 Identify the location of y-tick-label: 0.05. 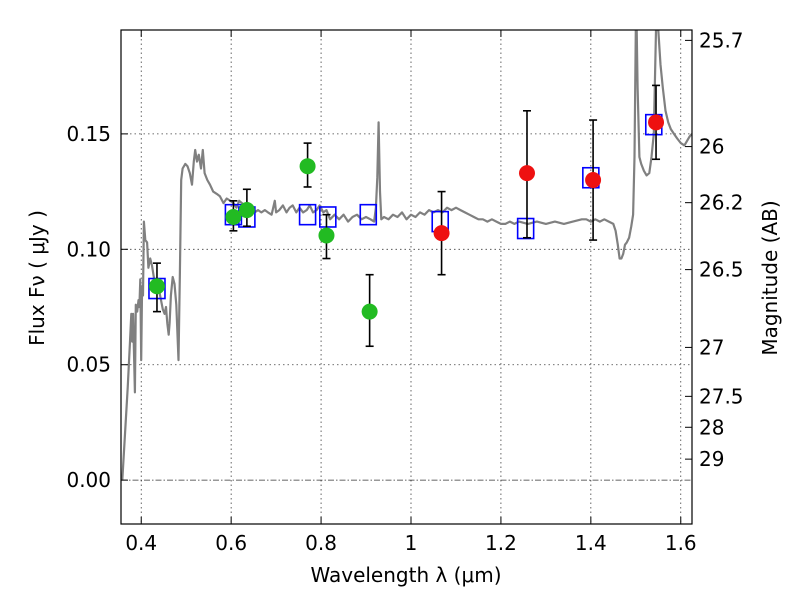
(88, 365).